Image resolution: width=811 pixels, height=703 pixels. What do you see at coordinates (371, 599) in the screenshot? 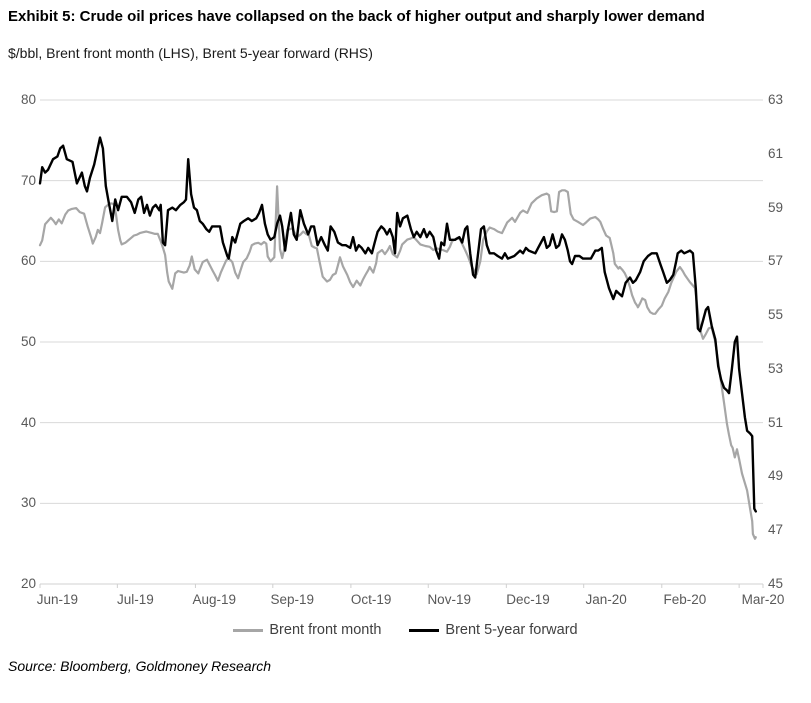
I see `x-axis-label-Oct-19: Oct-19` at bounding box center [371, 599].